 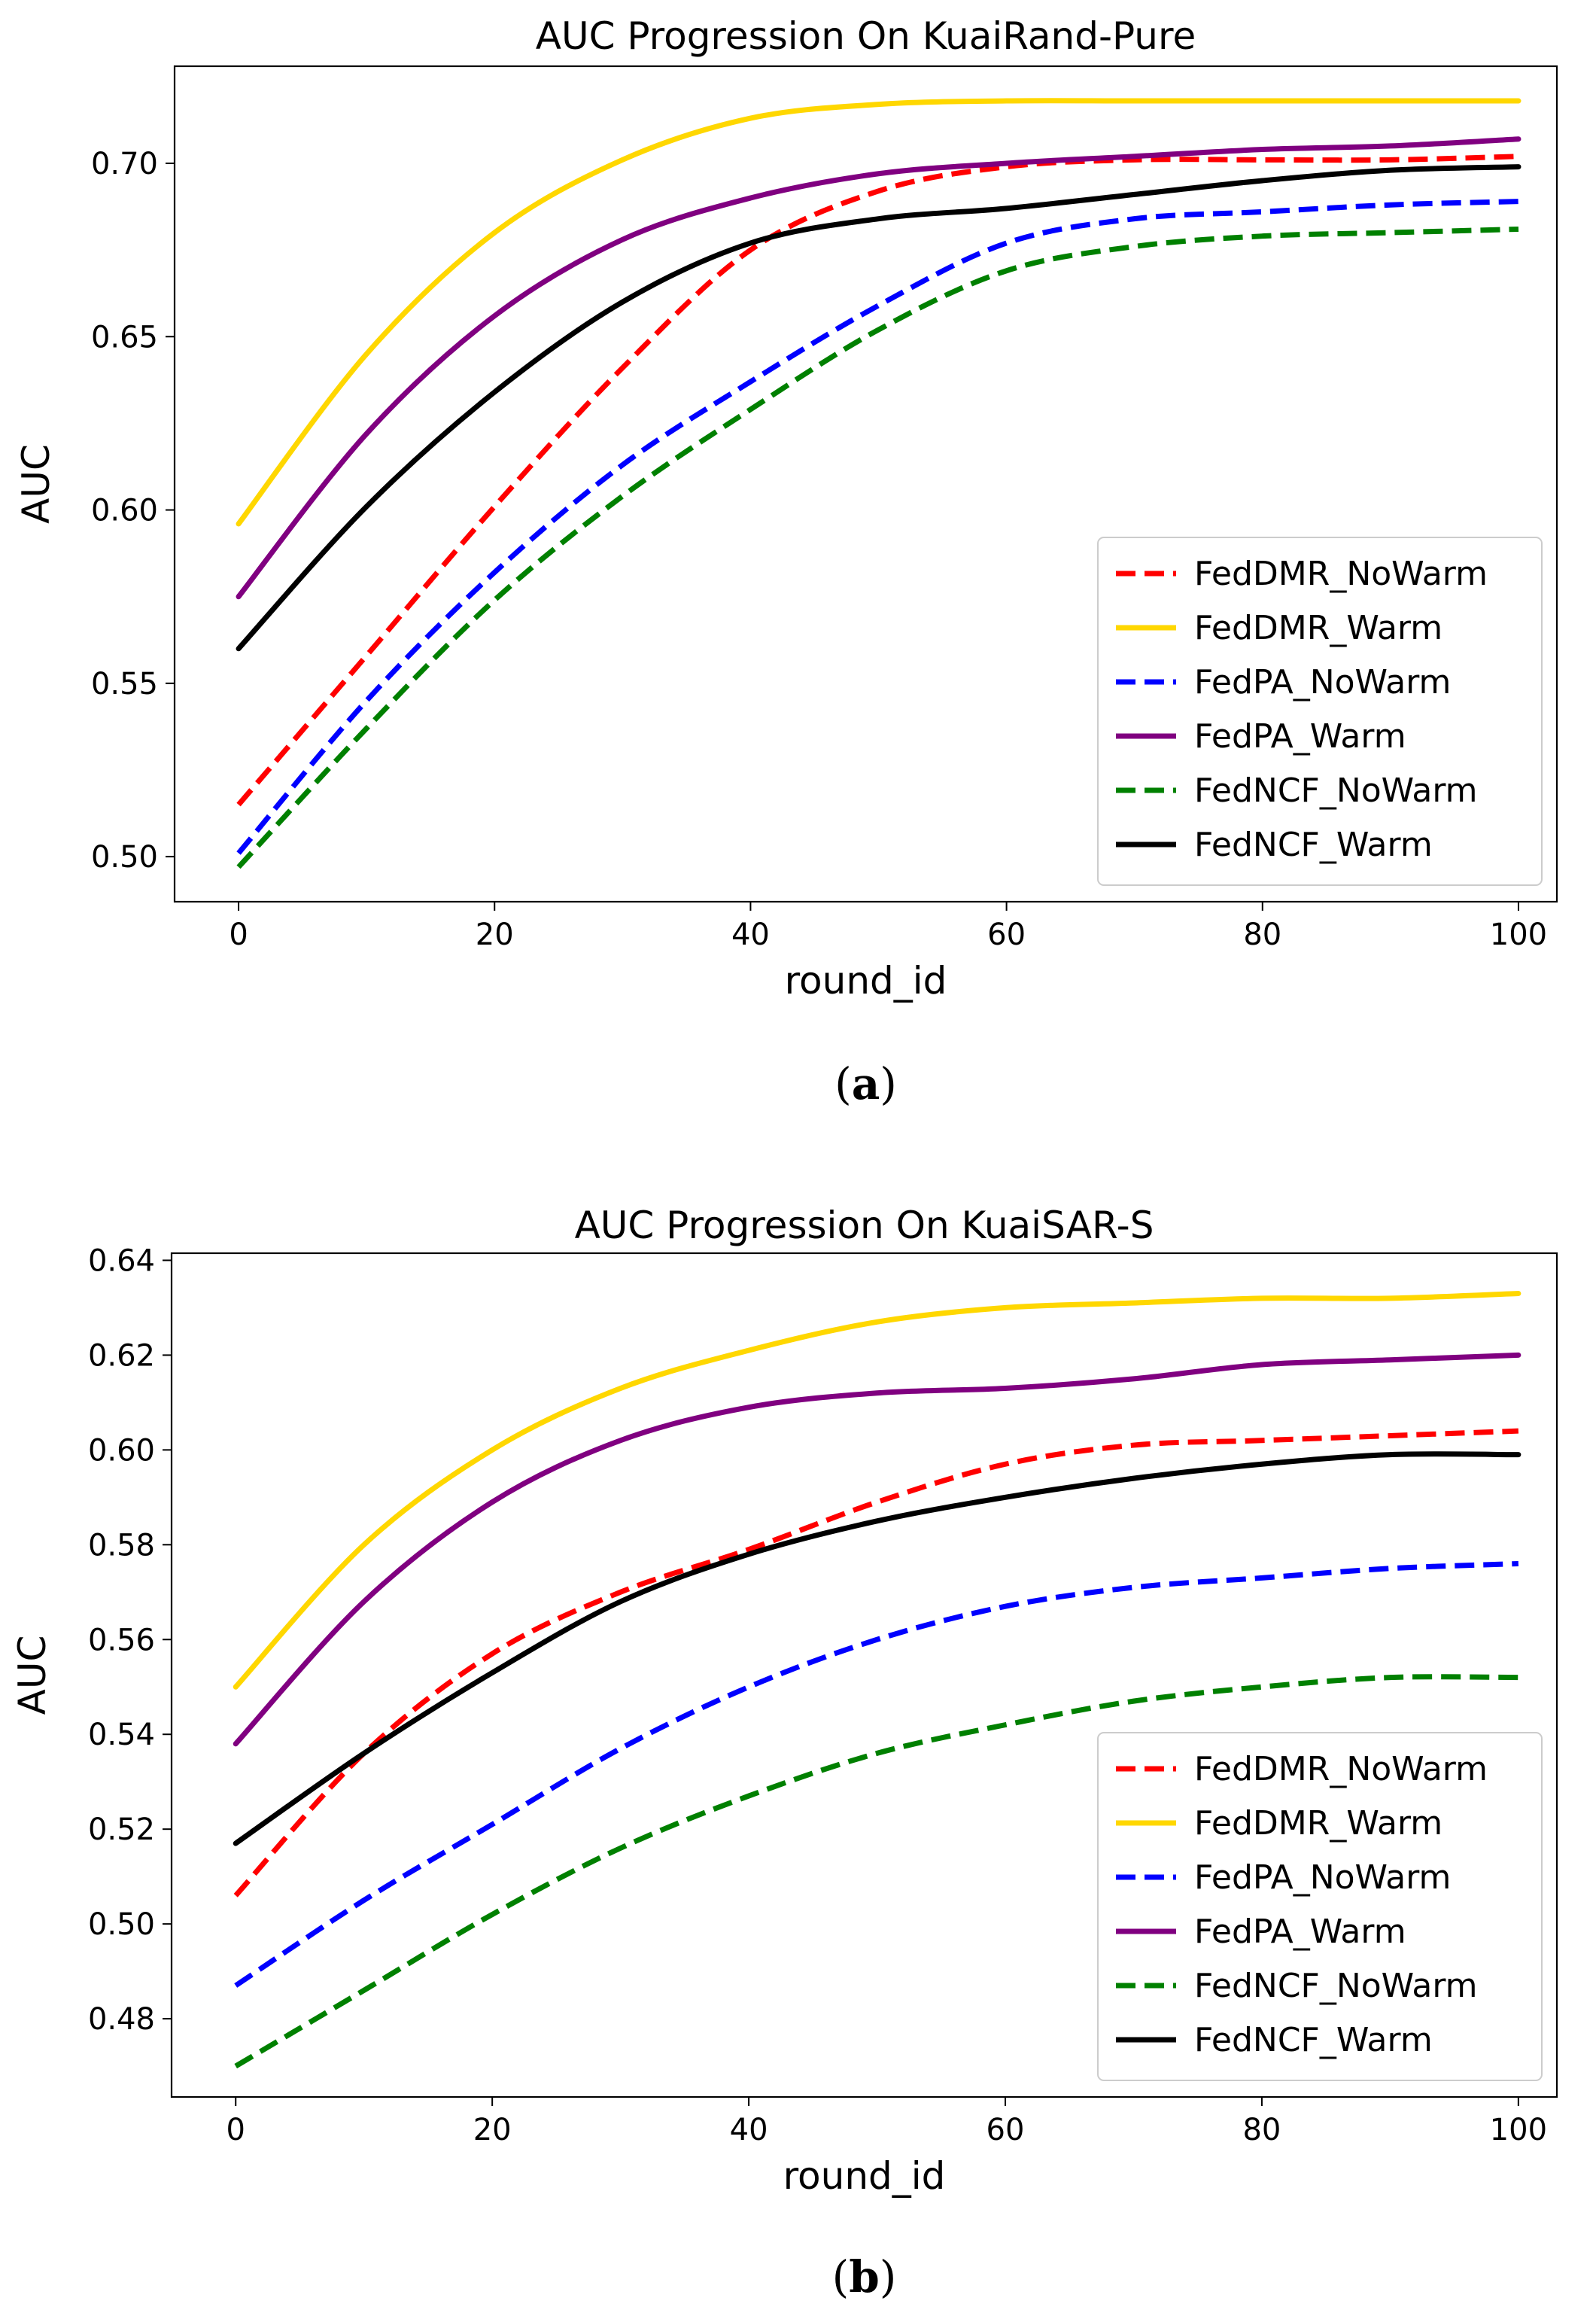 What do you see at coordinates (121, 2019) in the screenshot?
I see `y-tick-label: 0.48` at bounding box center [121, 2019].